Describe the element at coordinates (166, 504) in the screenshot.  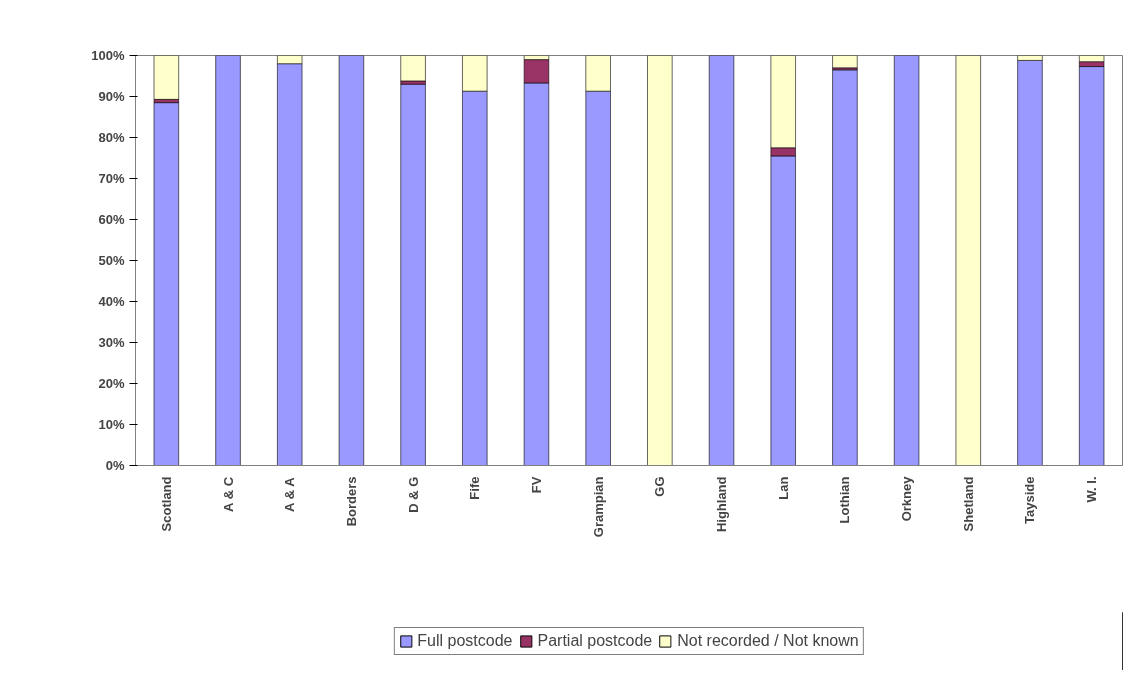
I see `x-tick-label: Scotland` at that location.